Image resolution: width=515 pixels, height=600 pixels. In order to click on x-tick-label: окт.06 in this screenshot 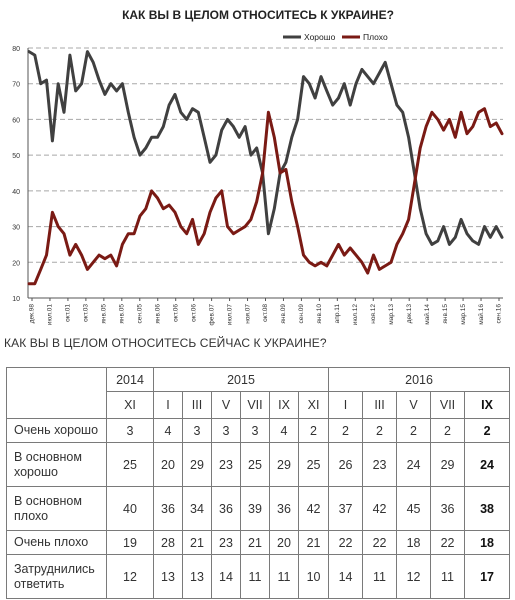, I will do `click(175, 313)`.